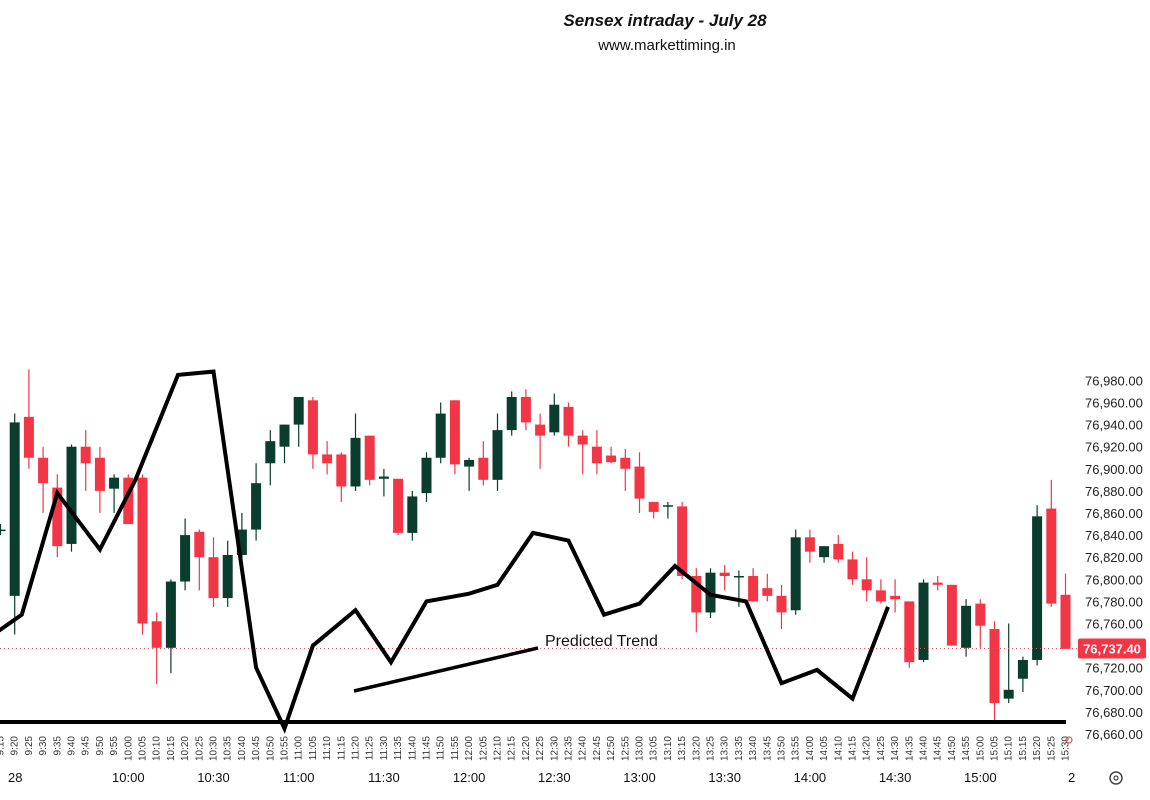  Describe the element at coordinates (1066, 748) in the screenshot. I see `x-tick-small-label: 15:30` at that location.